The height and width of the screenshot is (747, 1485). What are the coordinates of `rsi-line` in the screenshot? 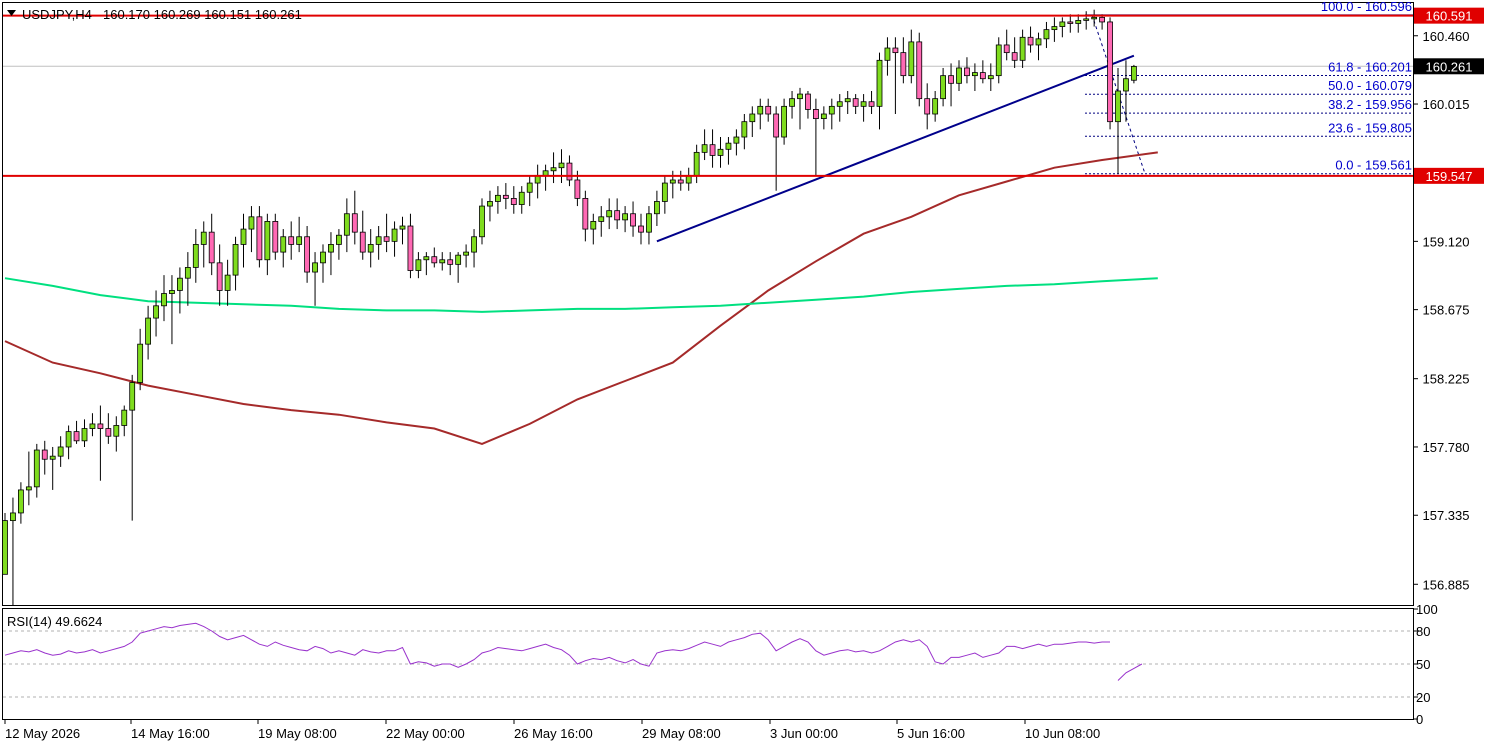 It's located at (1130, 672).